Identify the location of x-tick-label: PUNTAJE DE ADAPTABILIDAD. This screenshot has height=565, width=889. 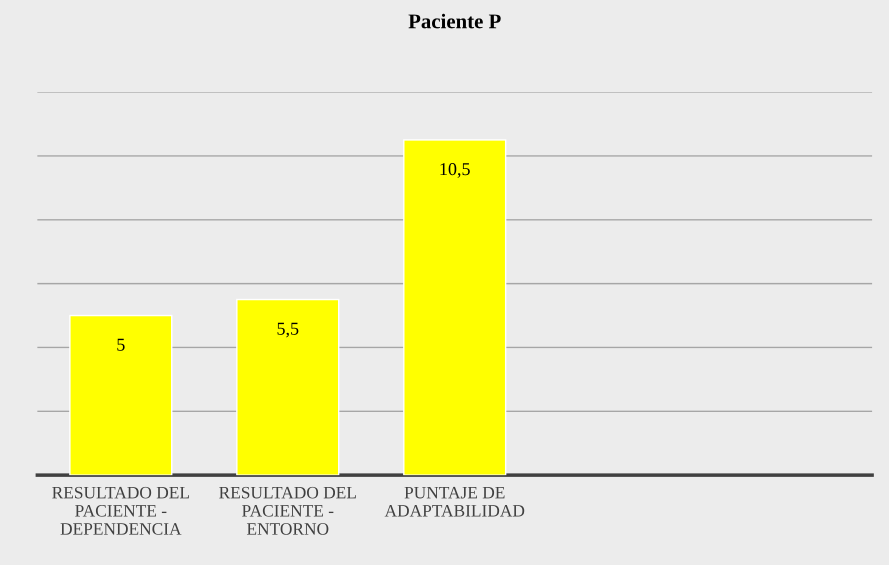
(454, 501).